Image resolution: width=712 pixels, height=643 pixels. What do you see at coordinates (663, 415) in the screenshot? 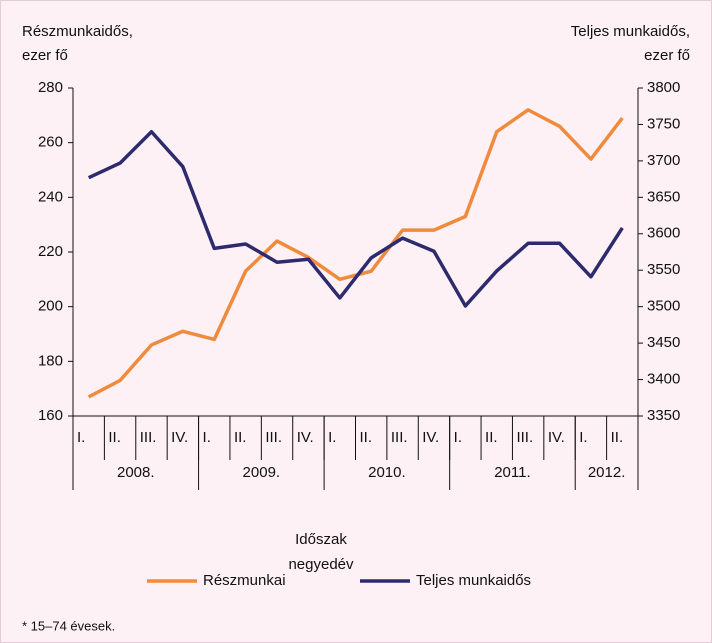
I see `y2-tick-label: 3350` at bounding box center [663, 415].